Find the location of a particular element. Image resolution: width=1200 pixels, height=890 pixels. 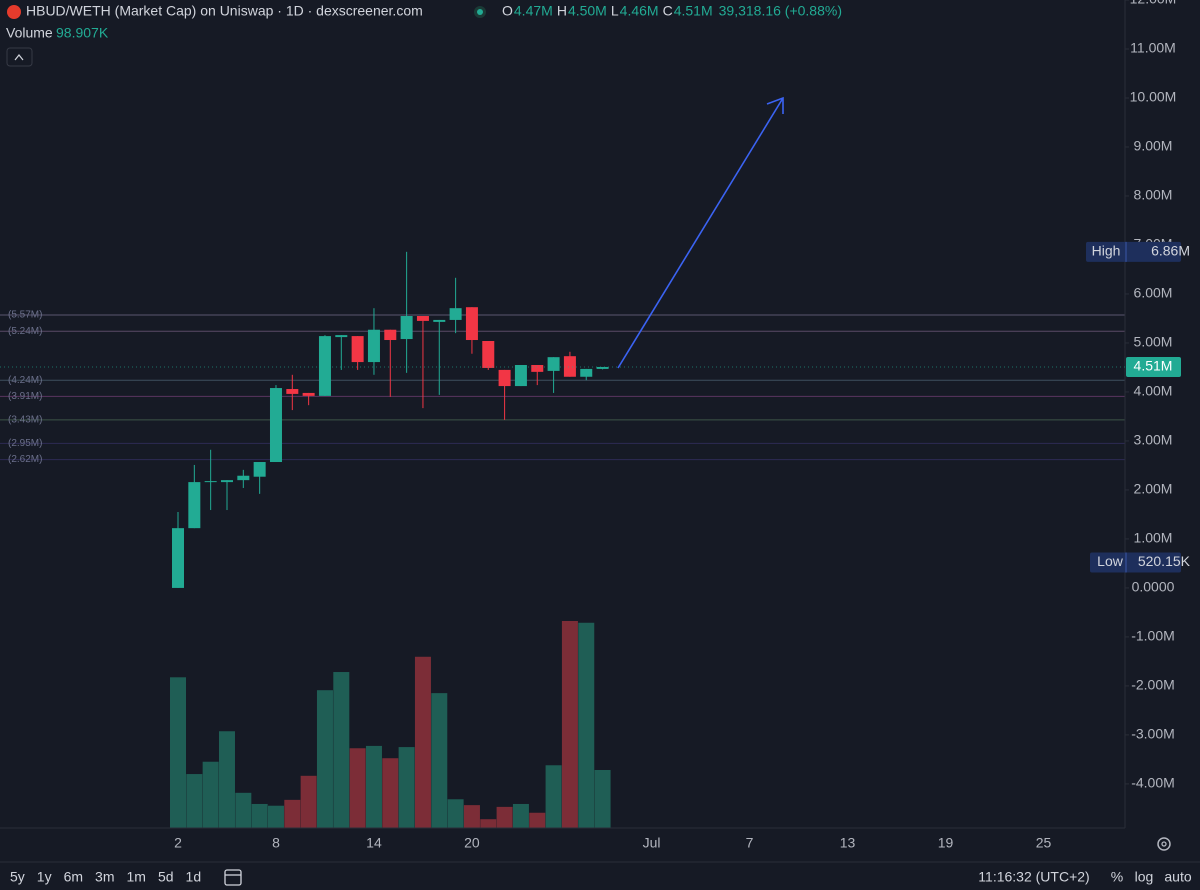

volume-pane is located at coordinates (390, 724).